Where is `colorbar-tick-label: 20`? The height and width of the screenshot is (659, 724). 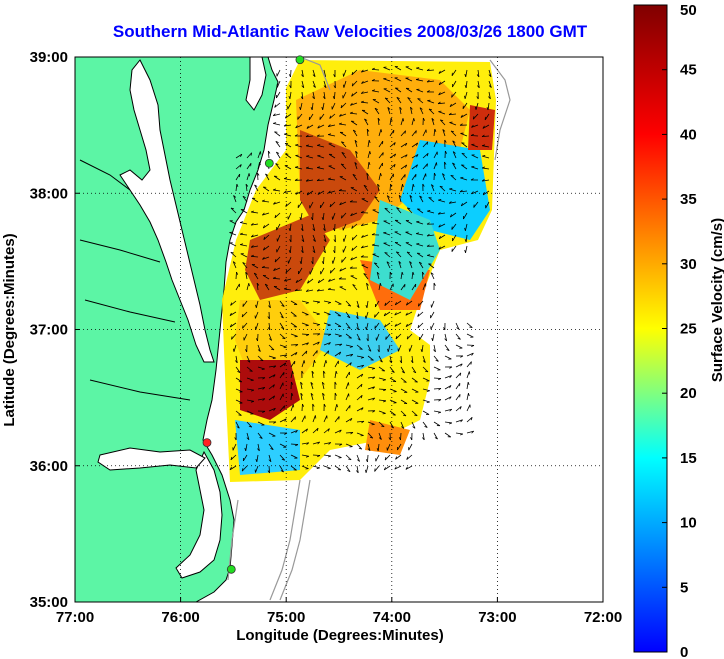
colorbar-tick-label: 20 is located at coordinates (688, 393).